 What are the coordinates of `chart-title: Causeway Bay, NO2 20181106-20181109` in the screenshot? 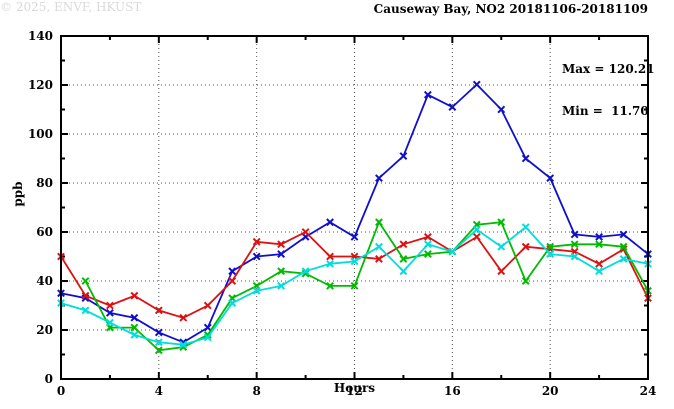 It's located at (510, 9).